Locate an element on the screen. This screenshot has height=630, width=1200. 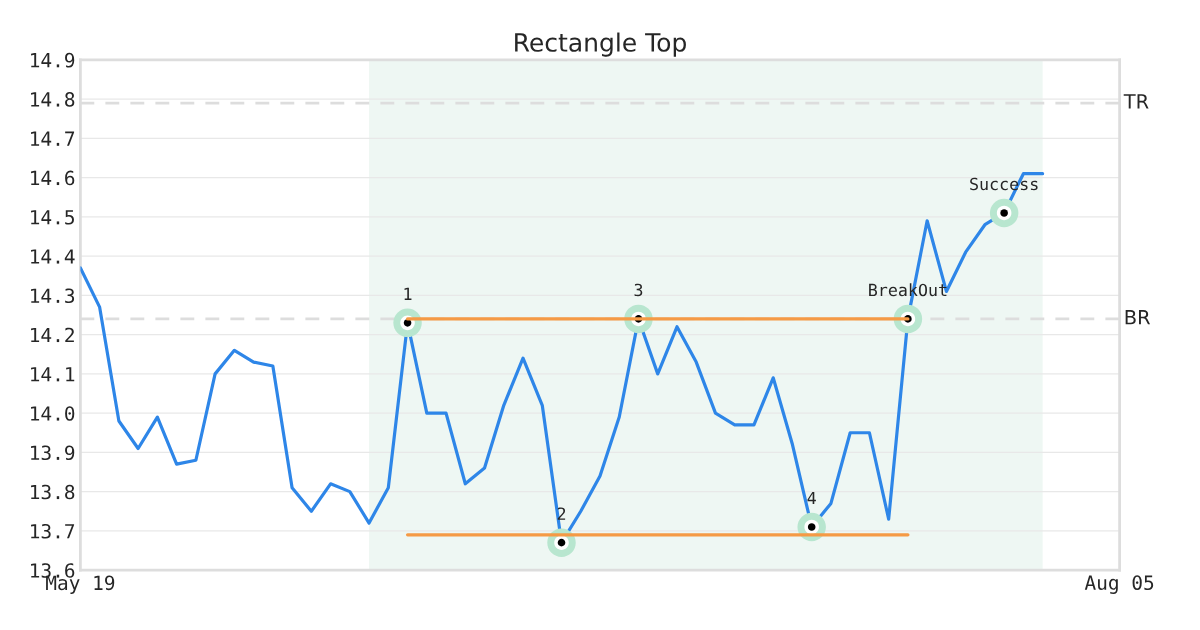
y-tick-label: 13.9 is located at coordinates (53, 453).